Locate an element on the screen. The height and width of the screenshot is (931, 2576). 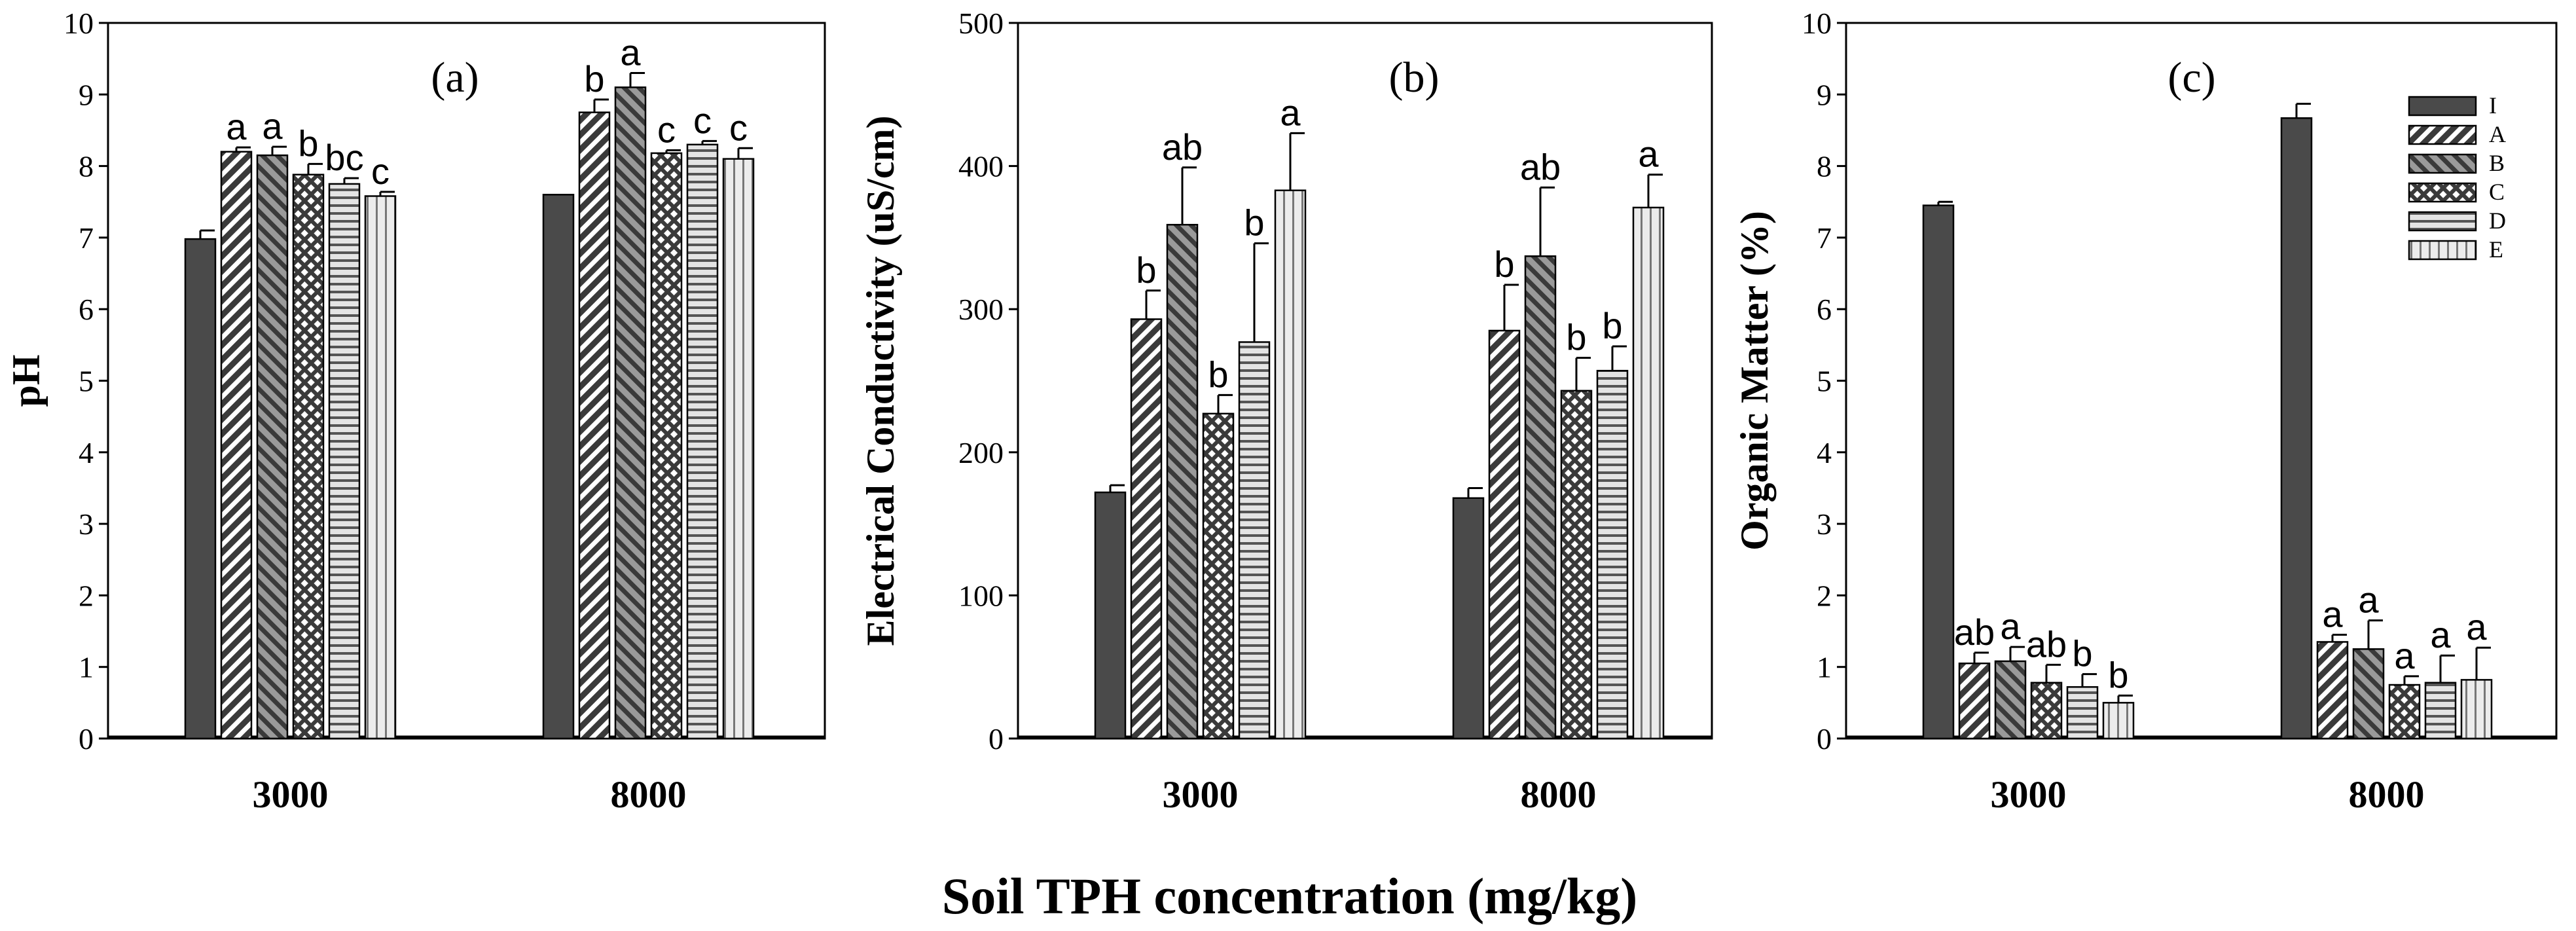
legend-swatch-B is located at coordinates (2442, 163).